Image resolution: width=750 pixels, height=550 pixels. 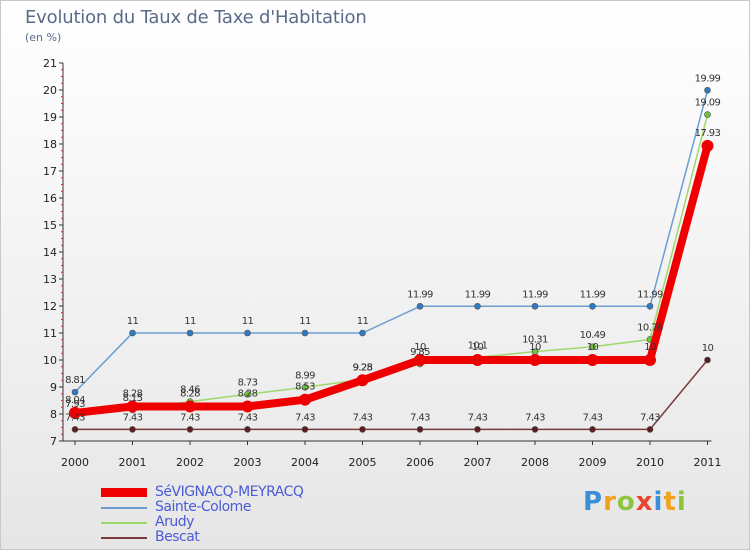 I want to click on data-label: 8.15, so click(x=133, y=398).